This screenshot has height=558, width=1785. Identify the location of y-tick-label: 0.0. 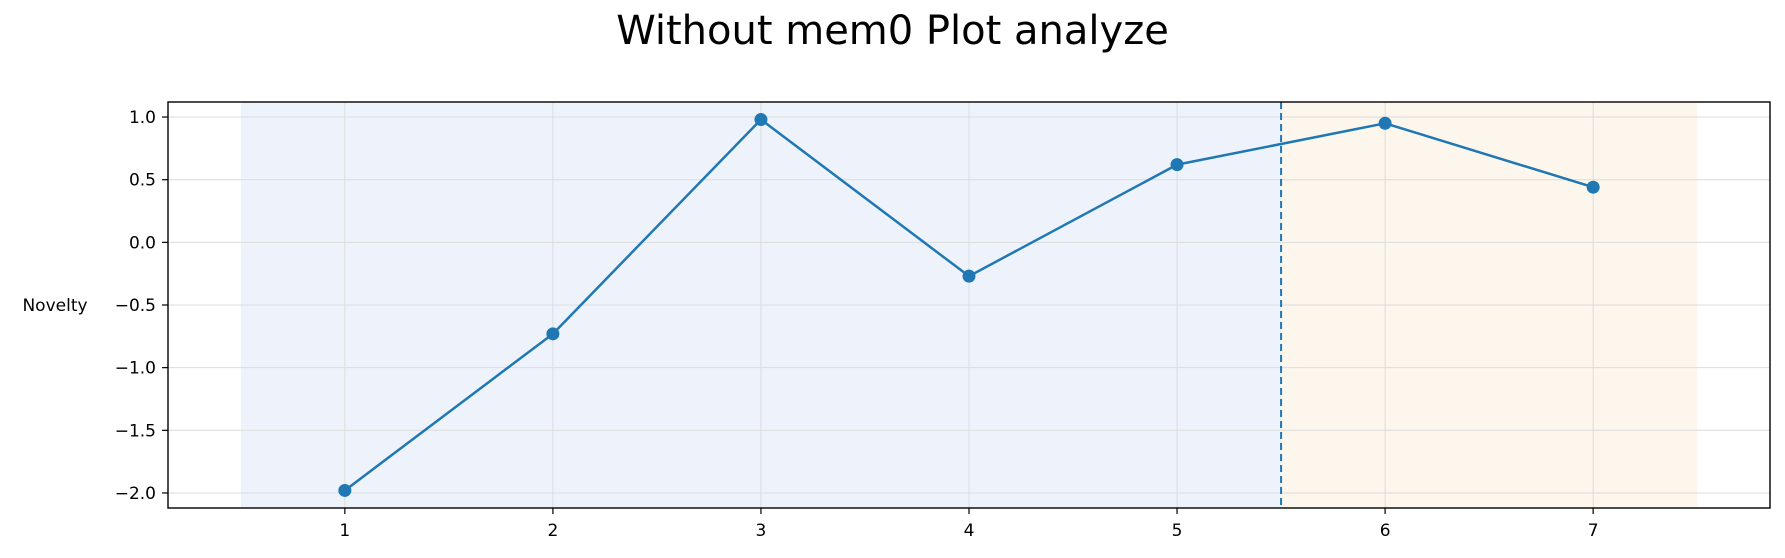
(142, 243).